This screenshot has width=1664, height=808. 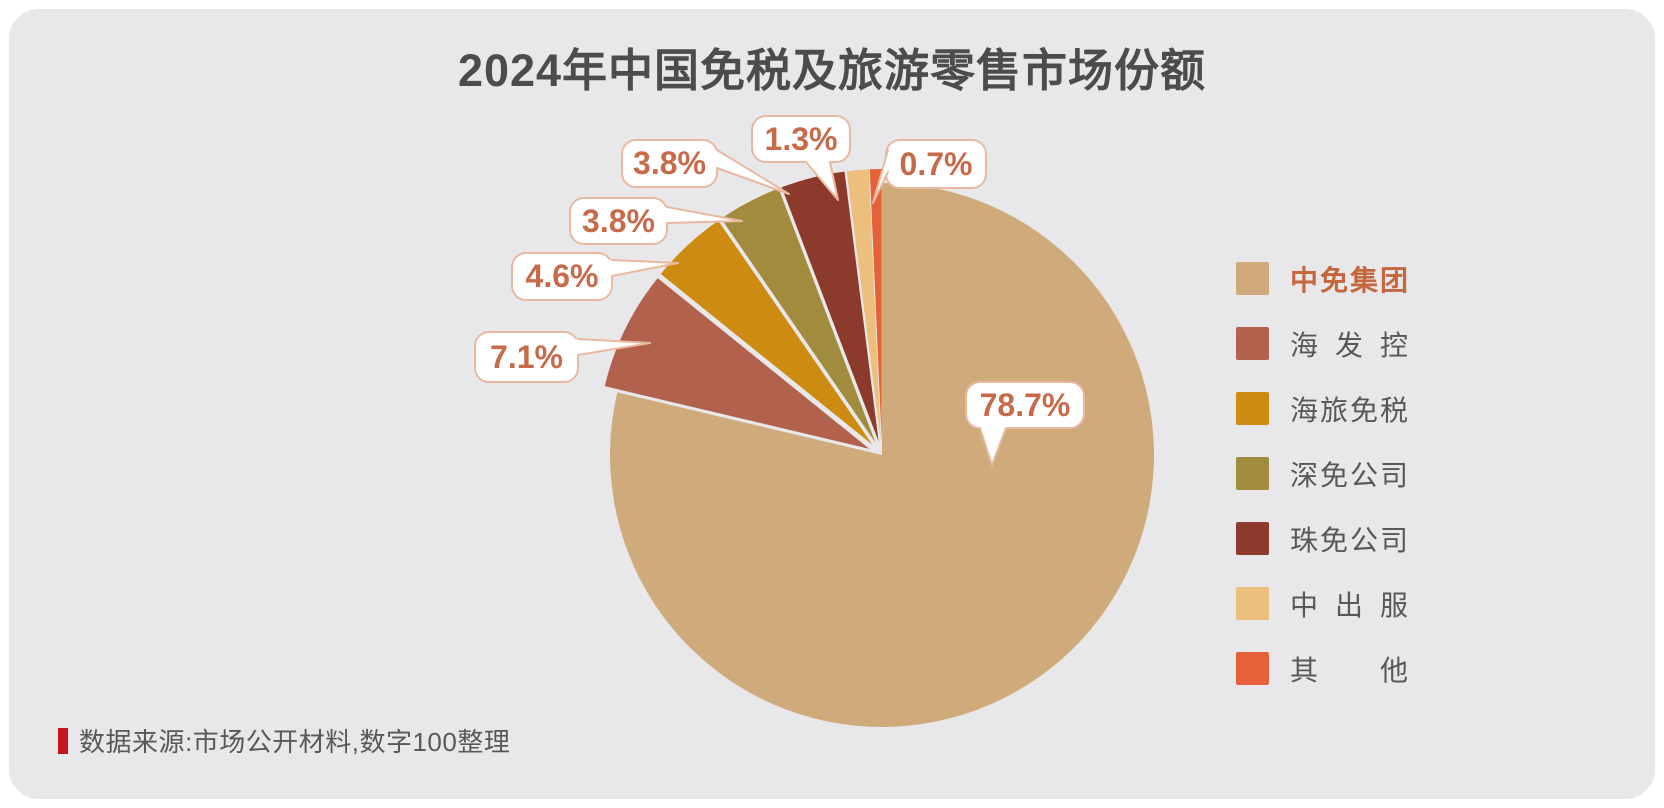 I want to click on legend-item-qita: 其他, so click(x=1322, y=669).